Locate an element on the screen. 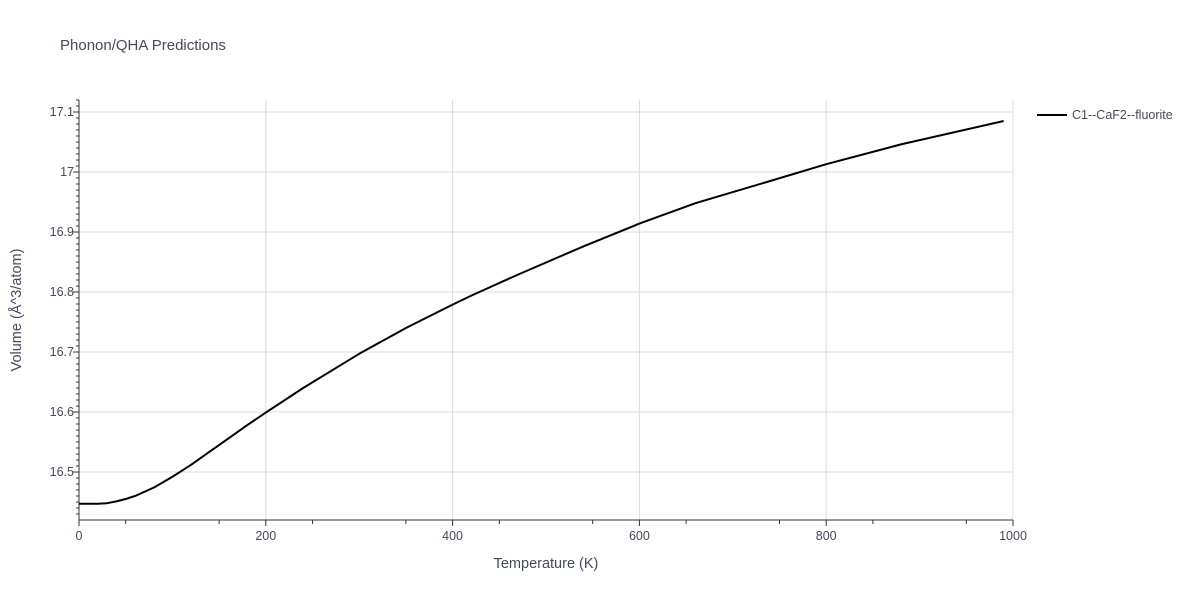 The width and height of the screenshot is (1200, 600). x-tick-label: 0 is located at coordinates (79, 536).